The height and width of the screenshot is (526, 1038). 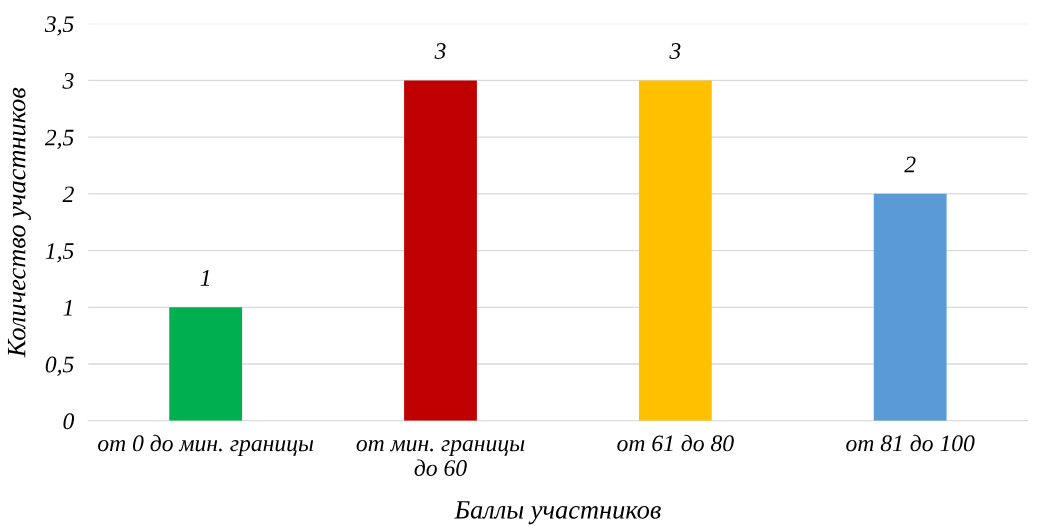 What do you see at coordinates (68, 80) in the screenshot?
I see `y-tick-label: 3` at bounding box center [68, 80].